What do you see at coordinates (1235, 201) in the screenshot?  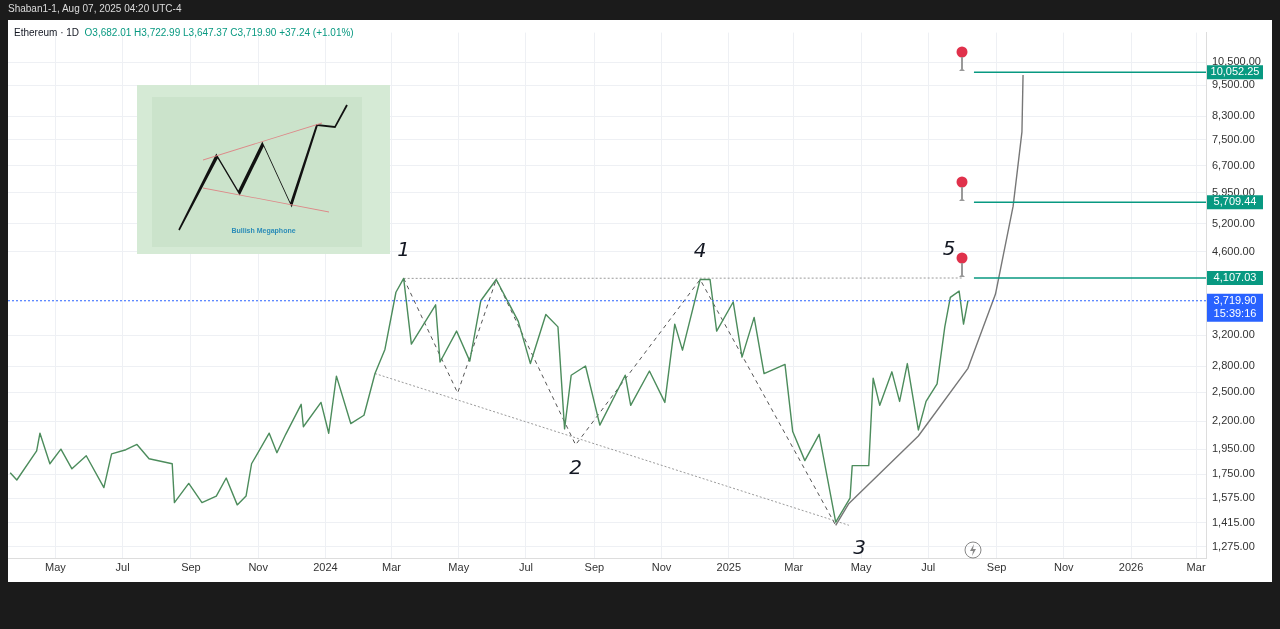 I see `ref-line-label: 5,709.44` at bounding box center [1235, 201].